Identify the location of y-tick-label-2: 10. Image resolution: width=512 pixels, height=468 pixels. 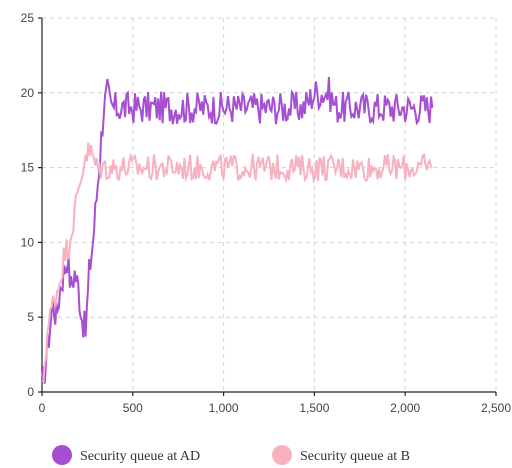
(28, 242).